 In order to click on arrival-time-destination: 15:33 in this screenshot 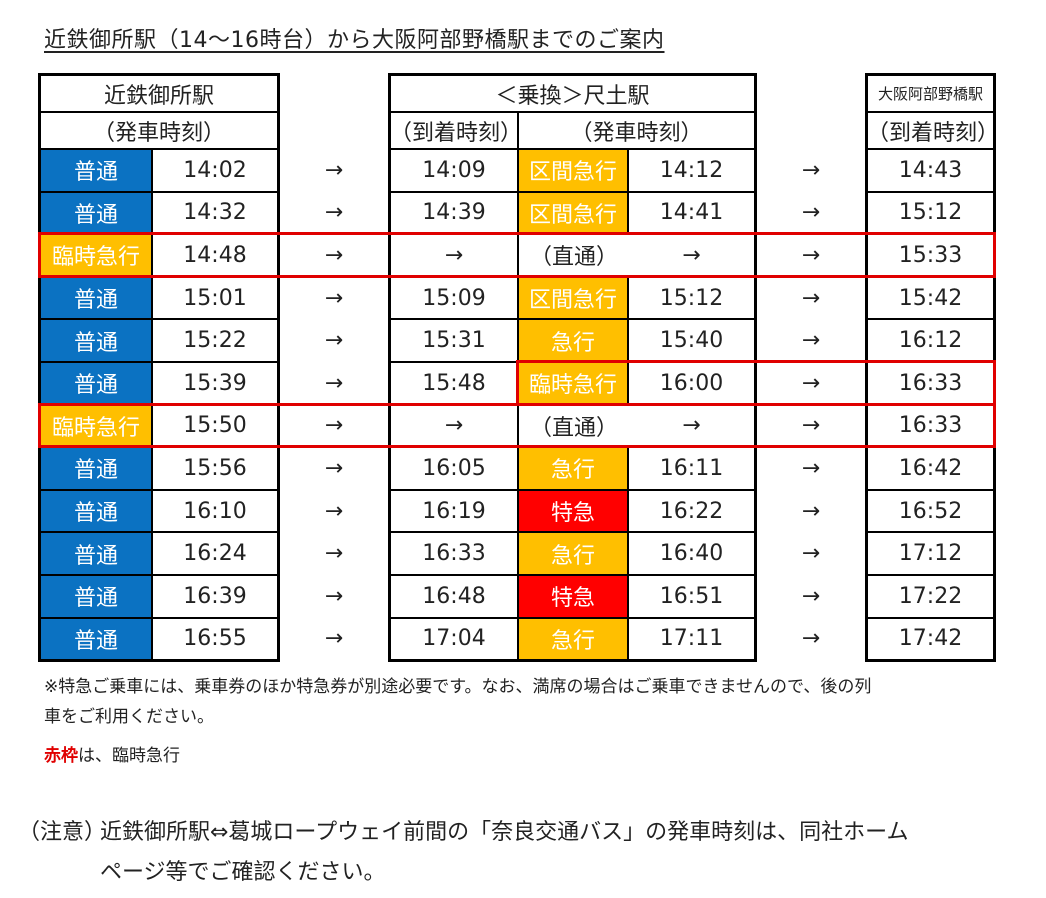, I will do `click(930, 255)`.